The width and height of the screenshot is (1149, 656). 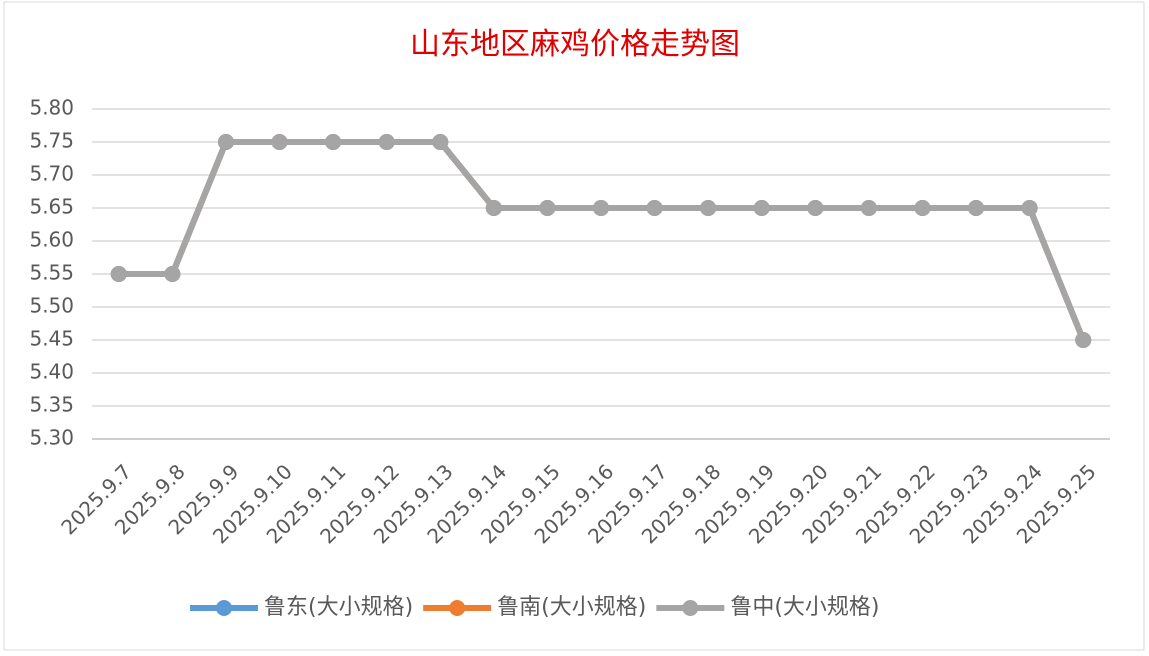 What do you see at coordinates (575, 44) in the screenshot?
I see `chart-title: 山东地区麻鸡价格走势图` at bounding box center [575, 44].